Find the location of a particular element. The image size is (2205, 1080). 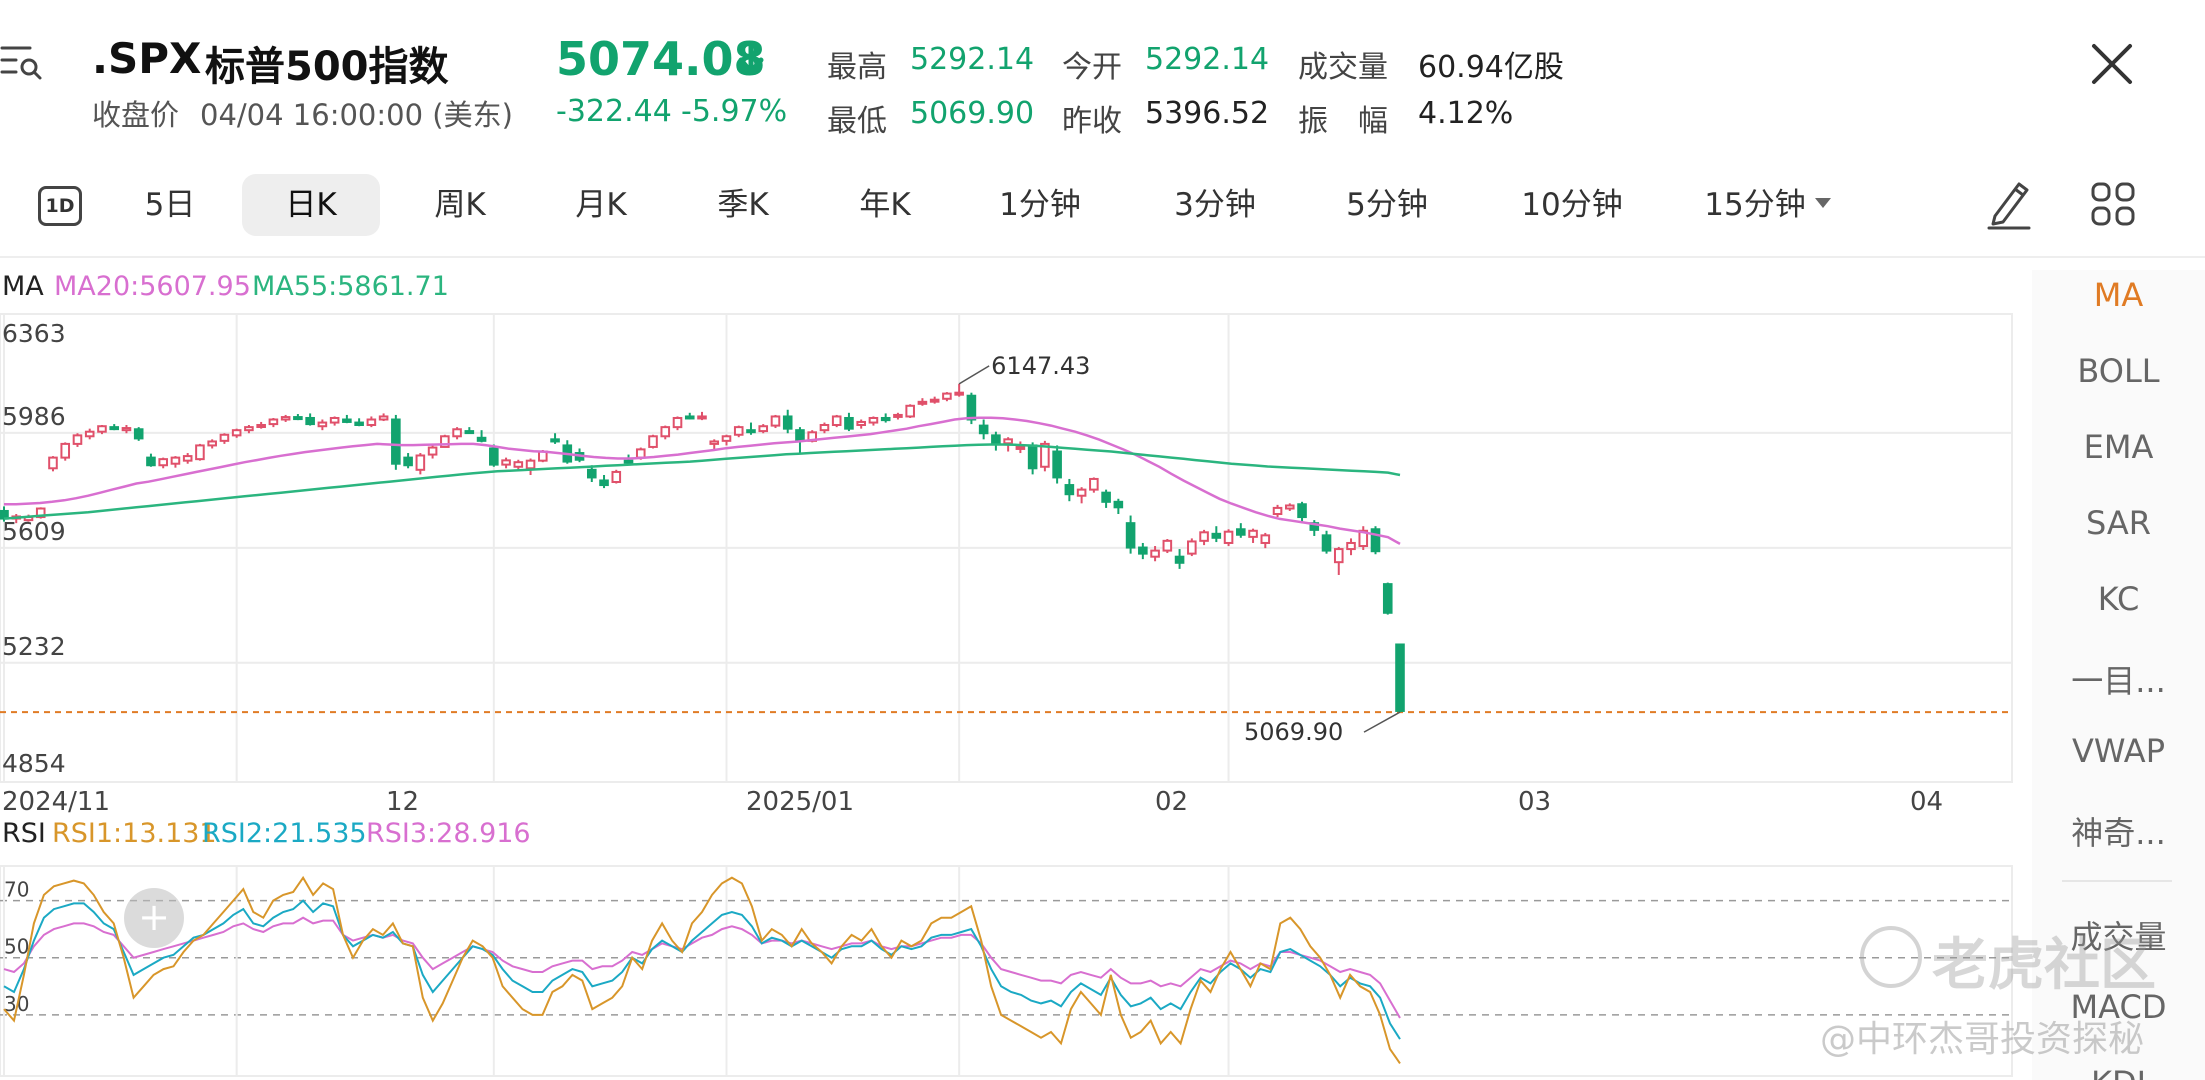

indicator-vwap: VWAP is located at coordinates (2118, 751).